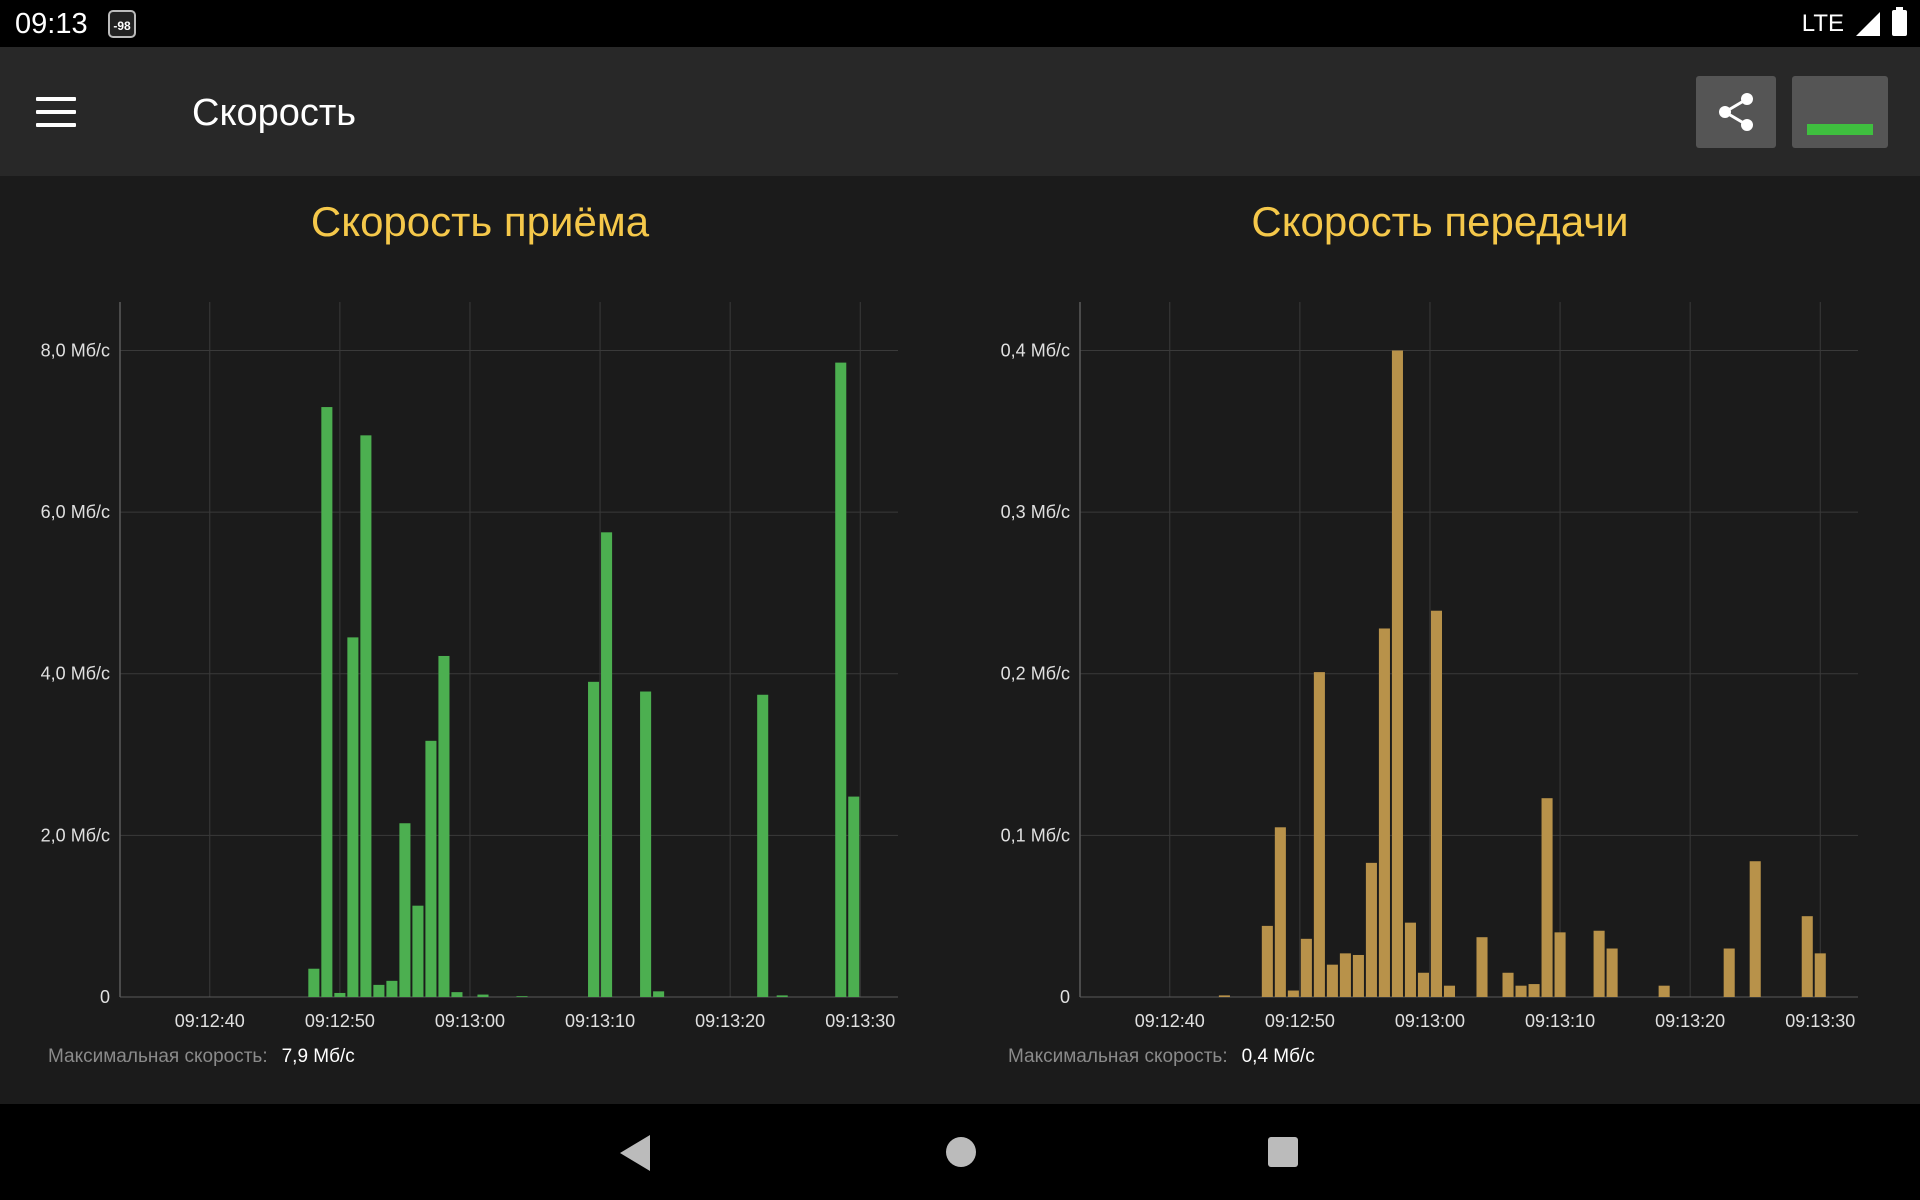 The height and width of the screenshot is (1200, 1920). I want to click on tx-y-tick-label: 0,2 Мб/с, so click(1035, 674).